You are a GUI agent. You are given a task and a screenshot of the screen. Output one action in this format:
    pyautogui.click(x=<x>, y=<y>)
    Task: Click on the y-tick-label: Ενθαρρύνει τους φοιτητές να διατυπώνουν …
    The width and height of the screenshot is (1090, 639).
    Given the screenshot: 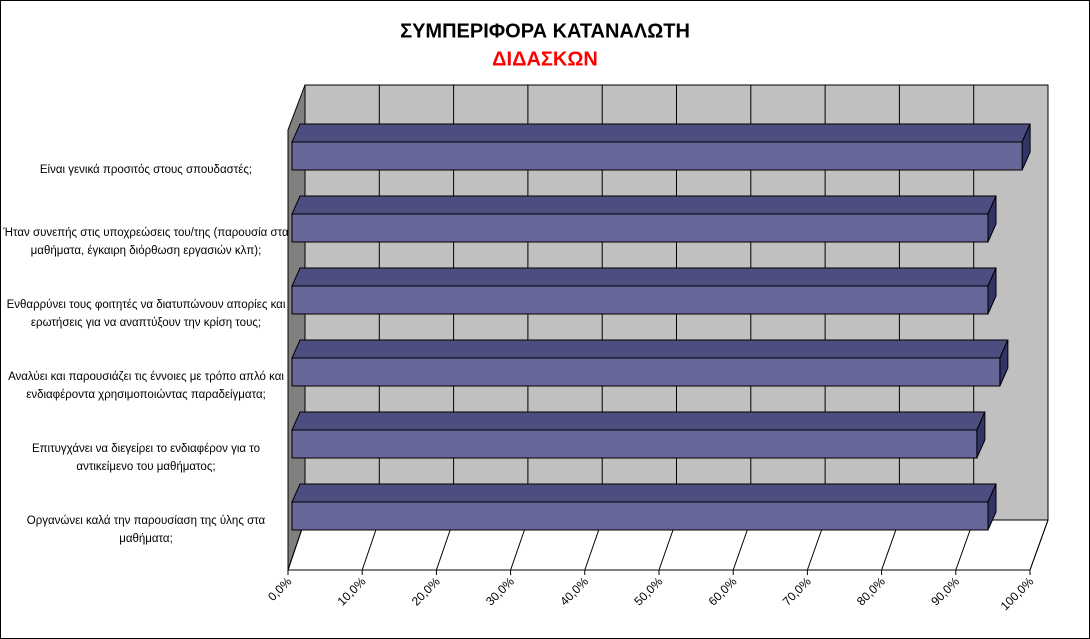 What is the action you would take?
    pyautogui.click(x=146, y=314)
    